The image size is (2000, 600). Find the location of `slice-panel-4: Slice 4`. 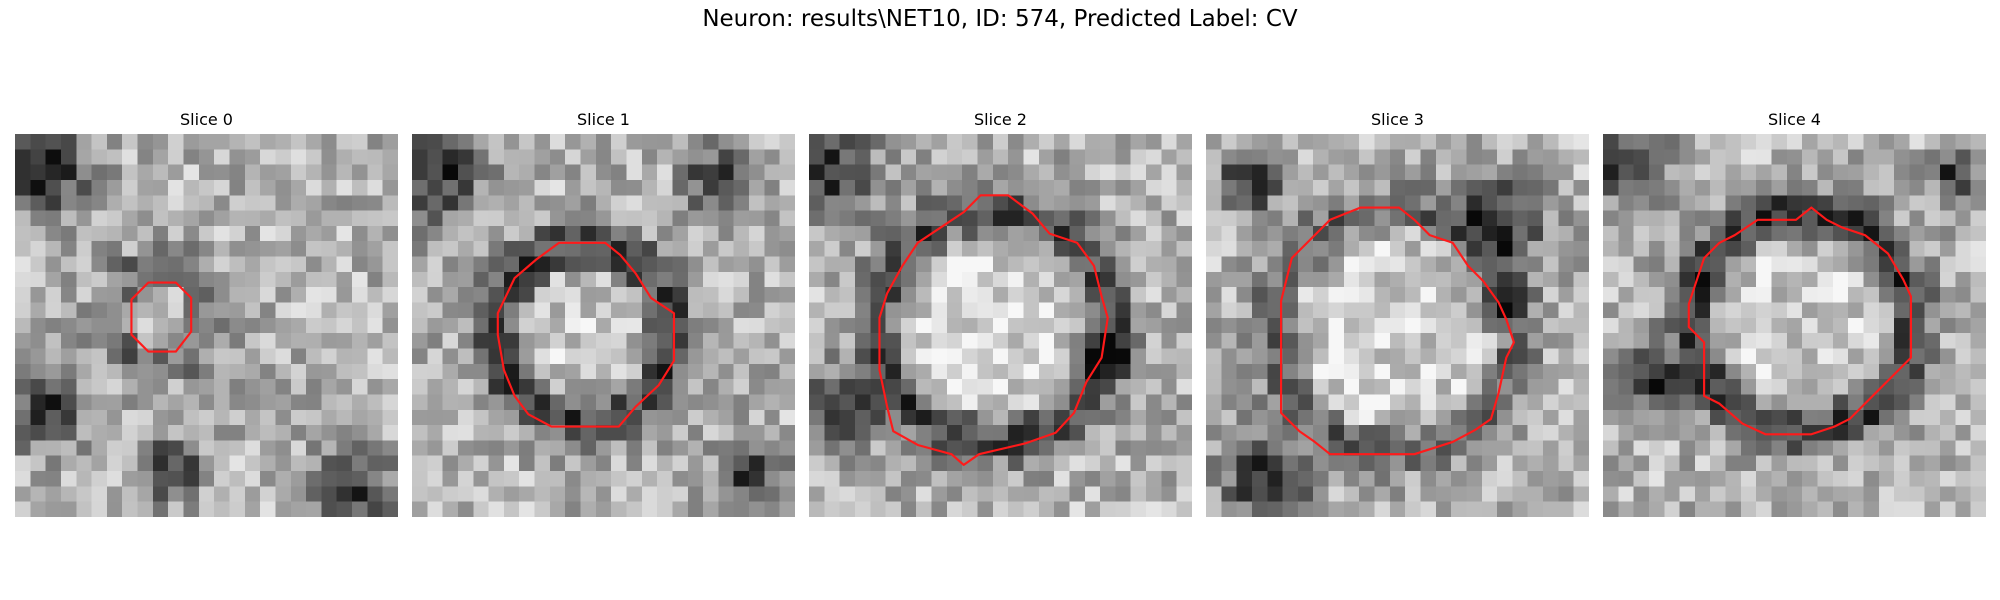

slice-panel-4: Slice 4 is located at coordinates (1794, 312).